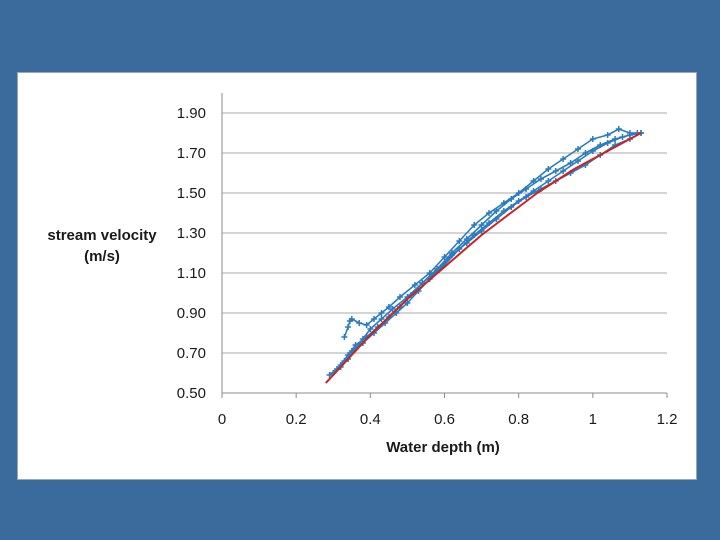 The image size is (720, 540). I want to click on y-tick-label: 0.90, so click(191, 313).